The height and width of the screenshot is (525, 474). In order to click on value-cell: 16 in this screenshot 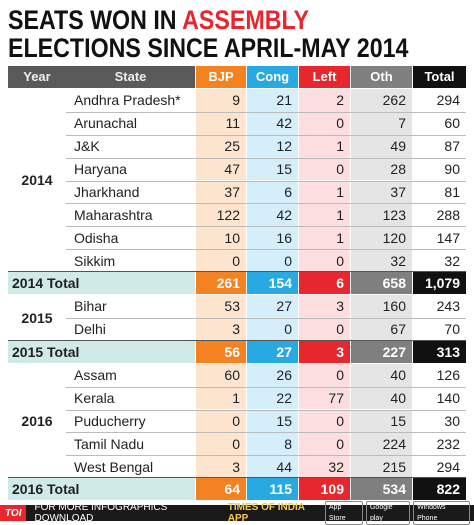, I will do `click(272, 238)`.